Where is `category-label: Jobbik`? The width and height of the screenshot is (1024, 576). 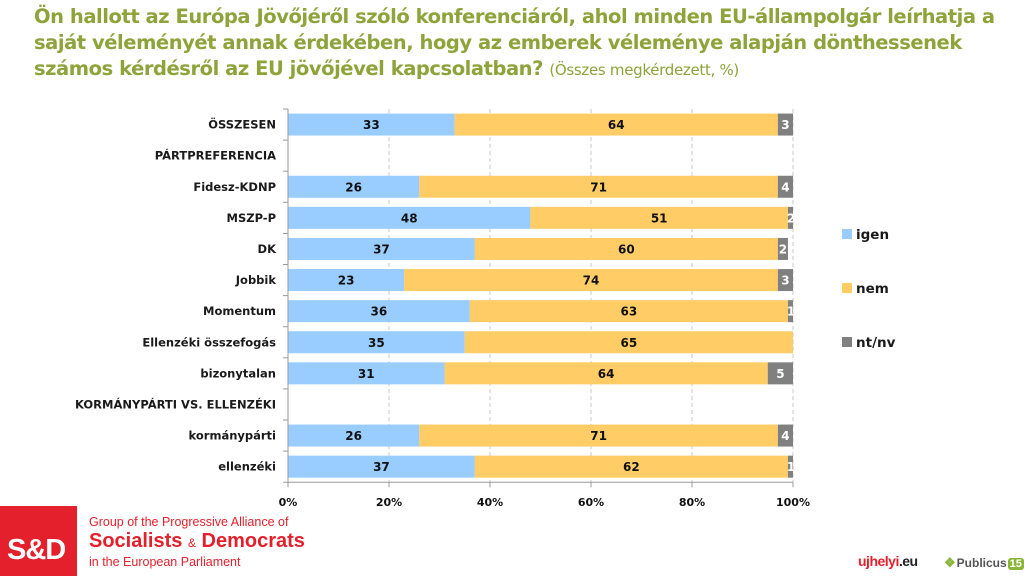
category-label: Jobbik is located at coordinates (256, 280).